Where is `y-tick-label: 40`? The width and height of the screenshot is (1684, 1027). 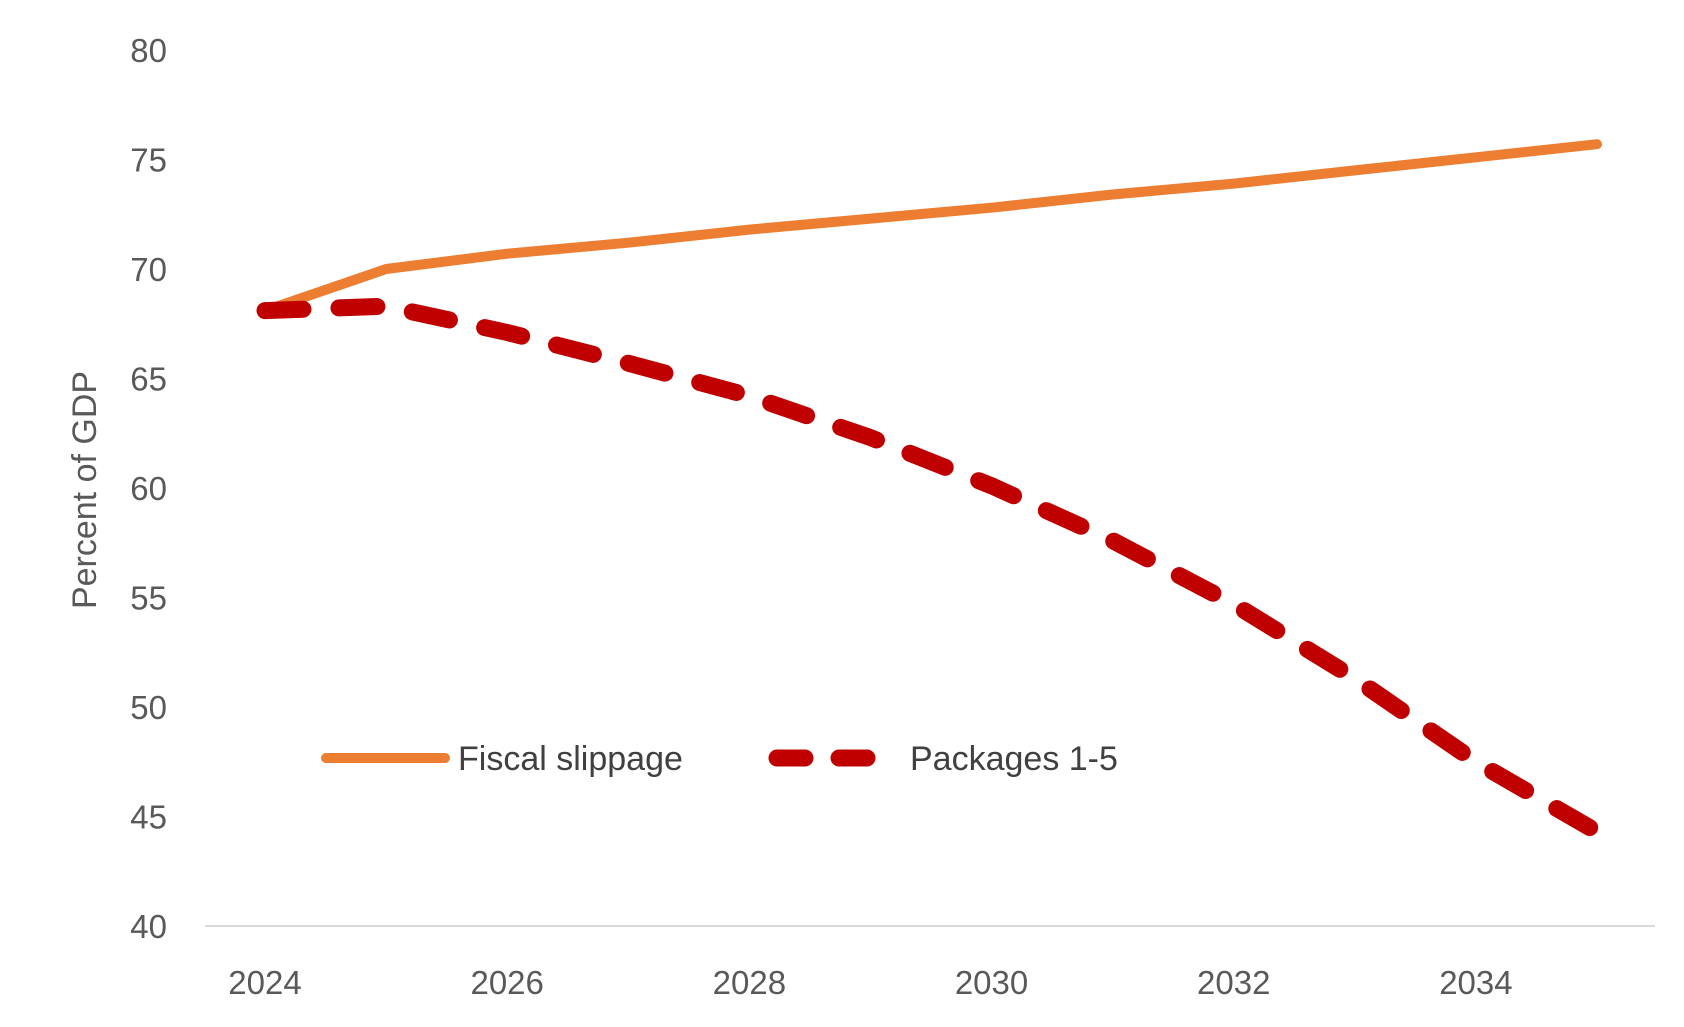 y-tick-label: 40 is located at coordinates (148, 926).